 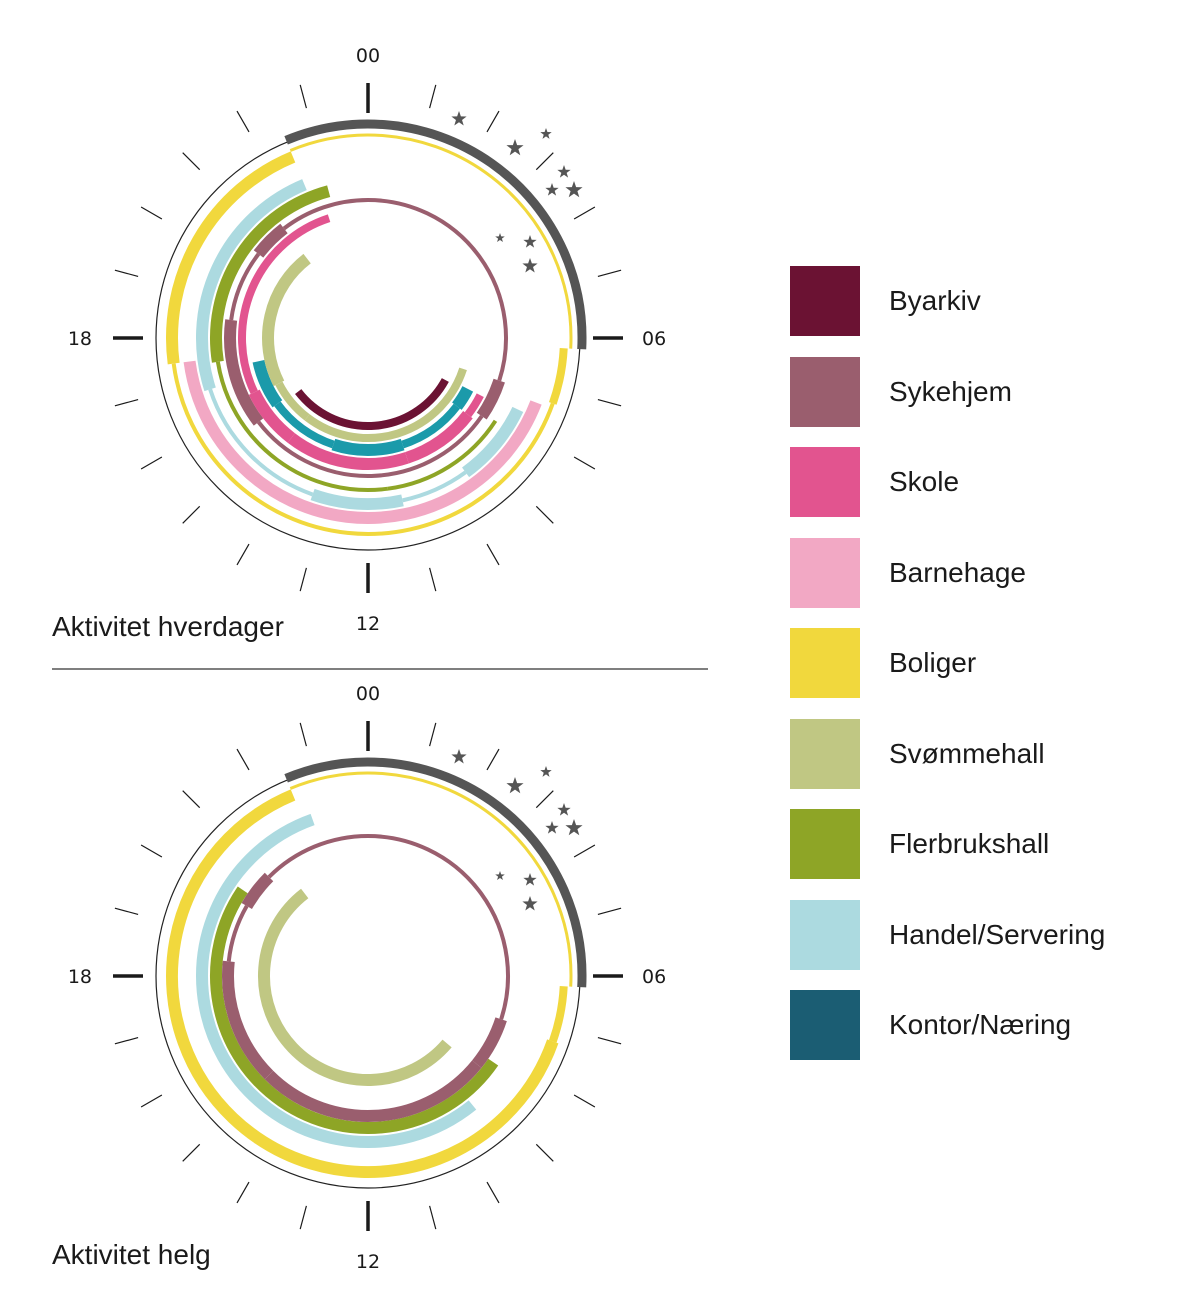 What do you see at coordinates (958, 572) in the screenshot?
I see `legend-label: Barnehage` at bounding box center [958, 572].